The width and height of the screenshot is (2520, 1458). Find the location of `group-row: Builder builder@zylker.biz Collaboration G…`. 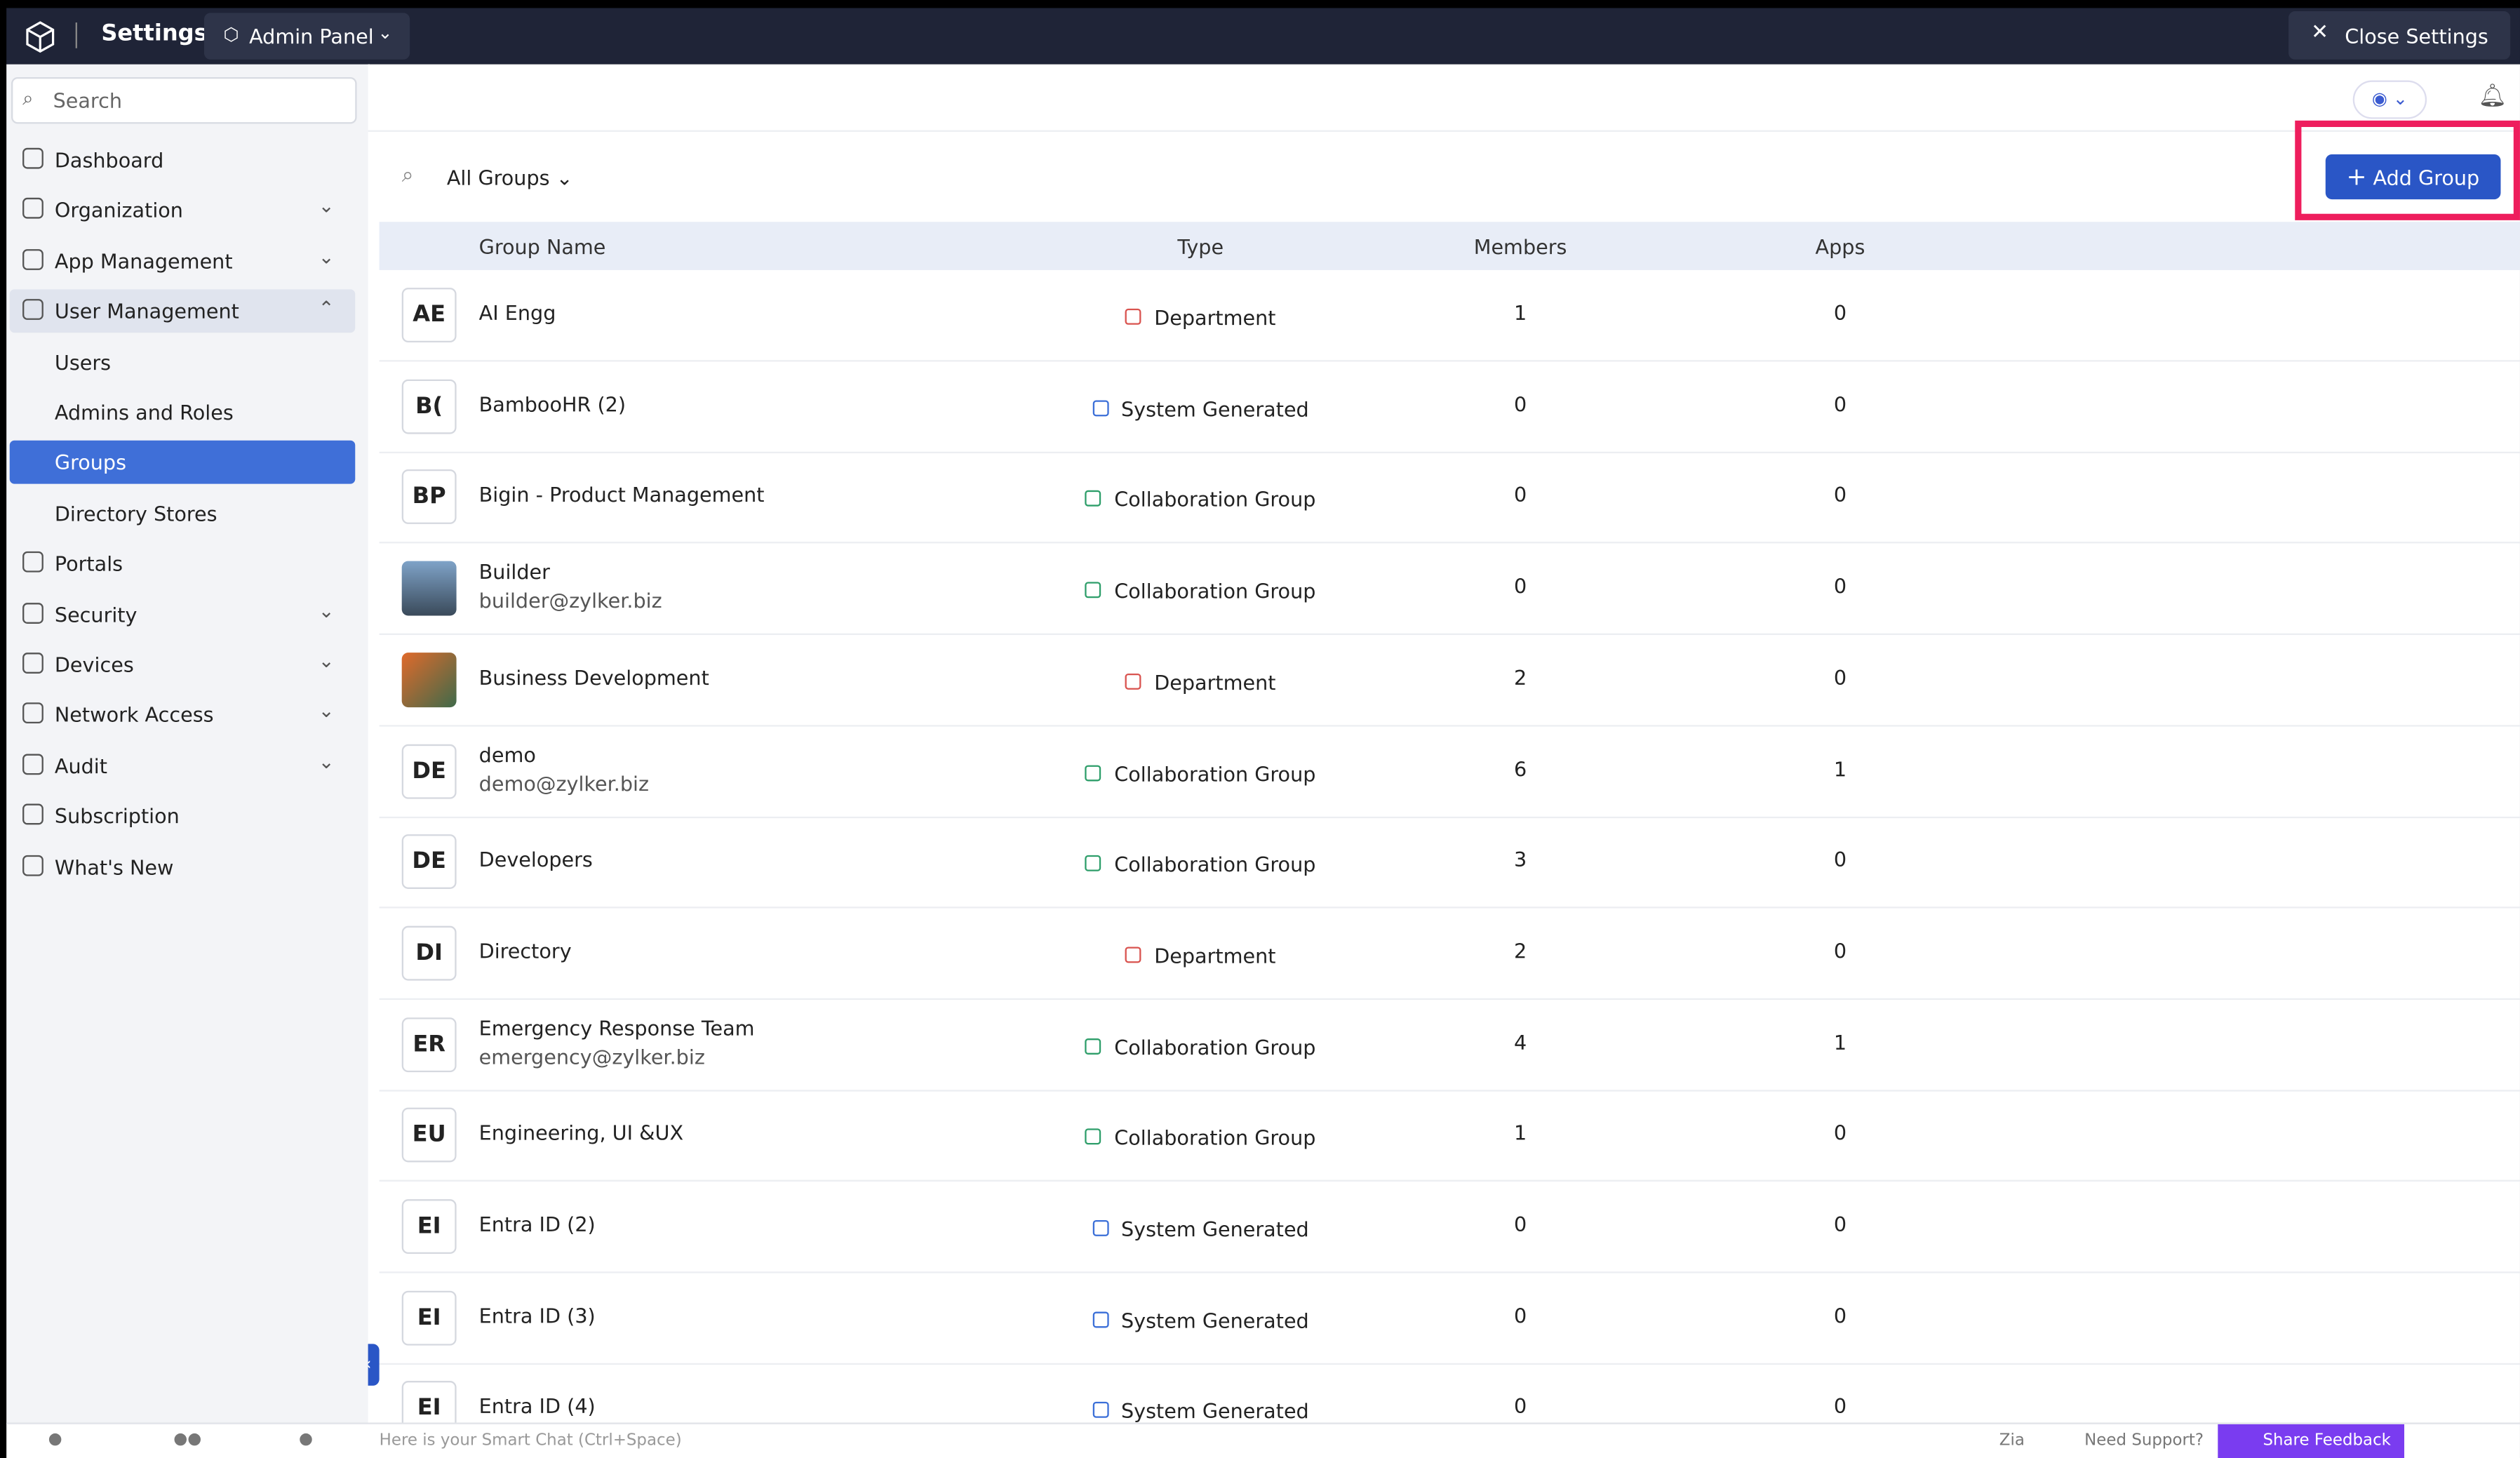

group-row: Builder builder@zylker.biz Collaboration G… is located at coordinates (1449, 590).